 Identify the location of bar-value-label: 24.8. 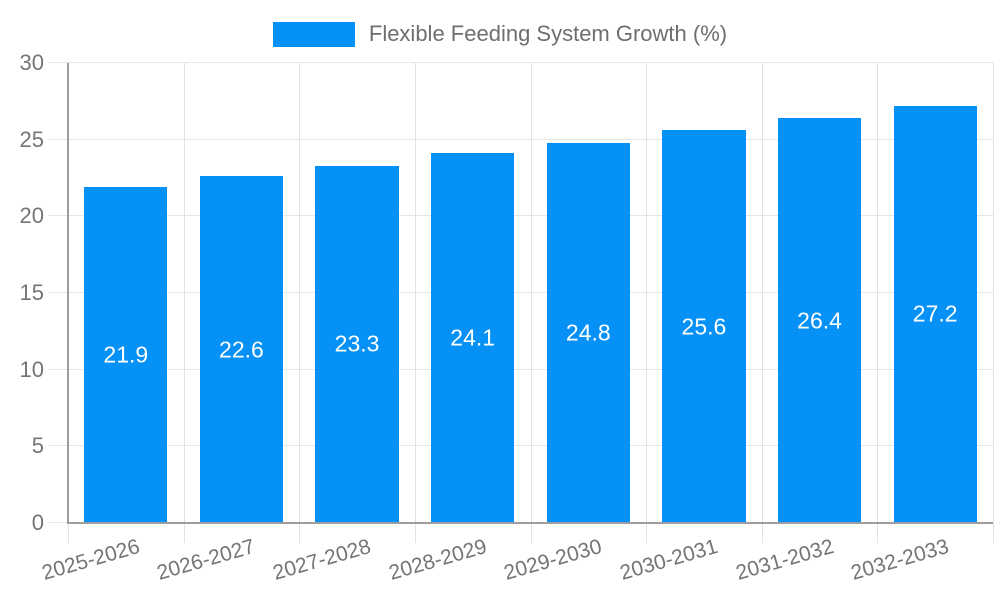
(588, 332).